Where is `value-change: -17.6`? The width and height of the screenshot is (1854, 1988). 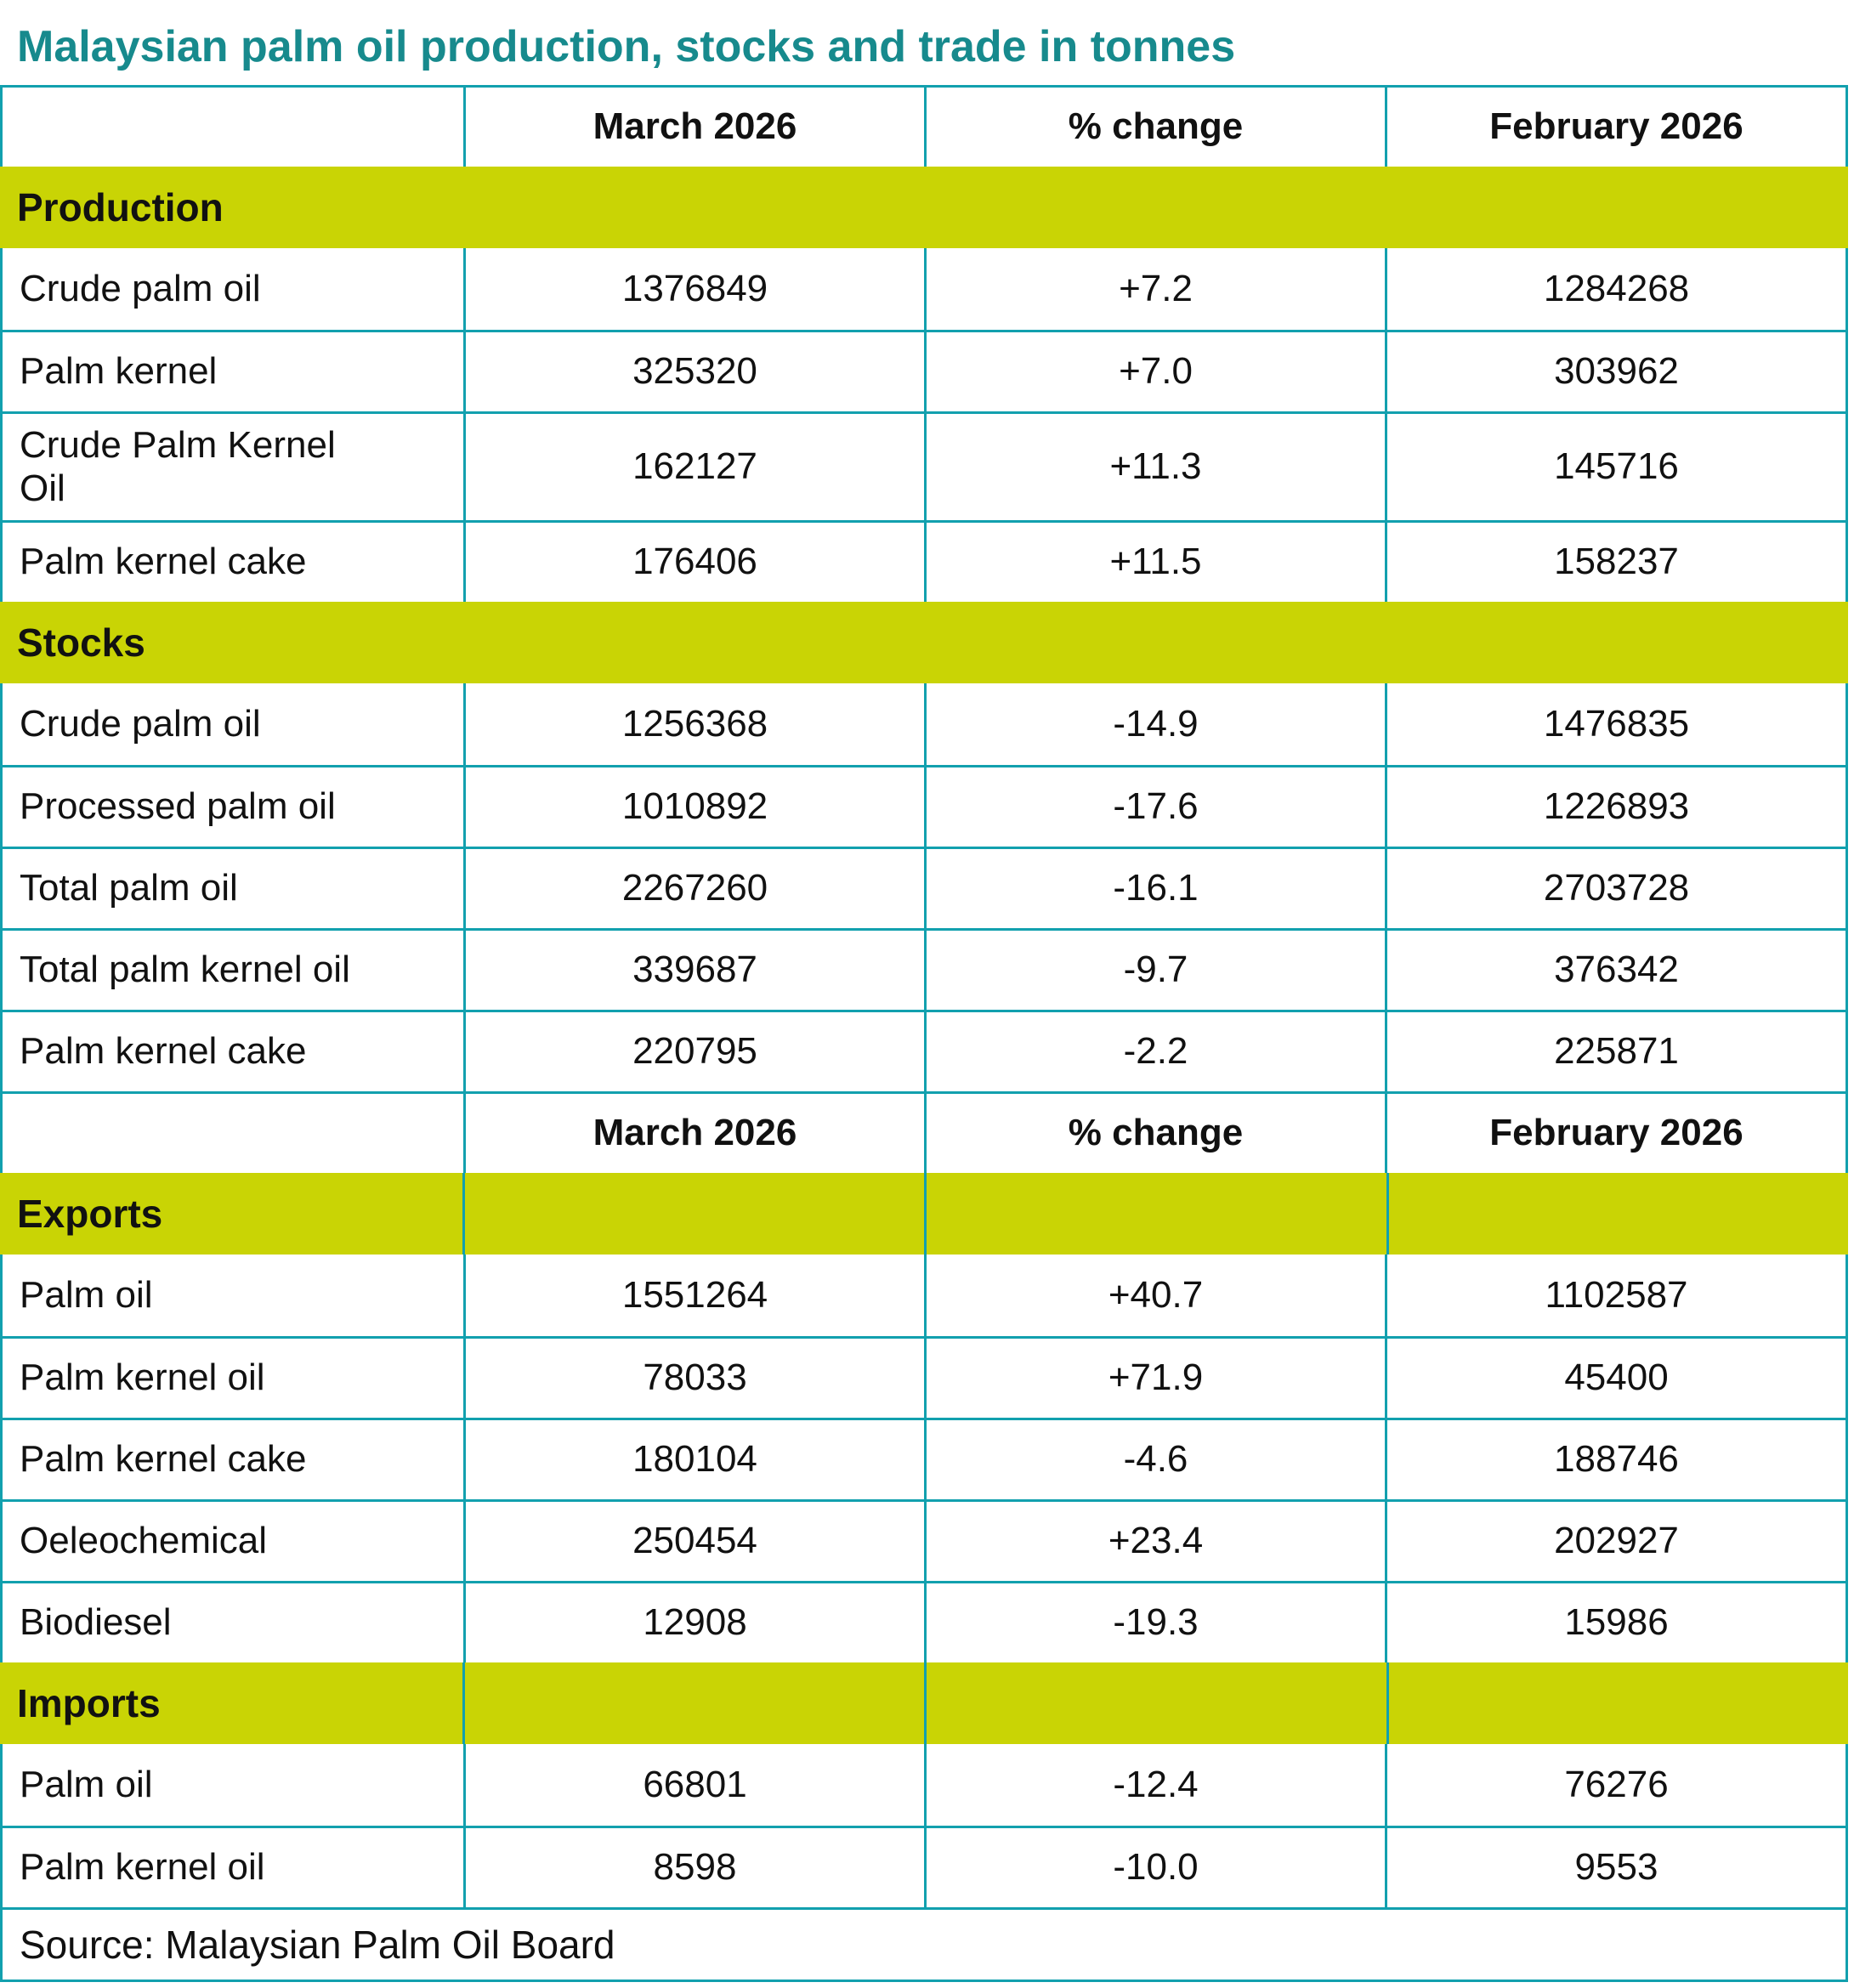 value-change: -17.6 is located at coordinates (1154, 807).